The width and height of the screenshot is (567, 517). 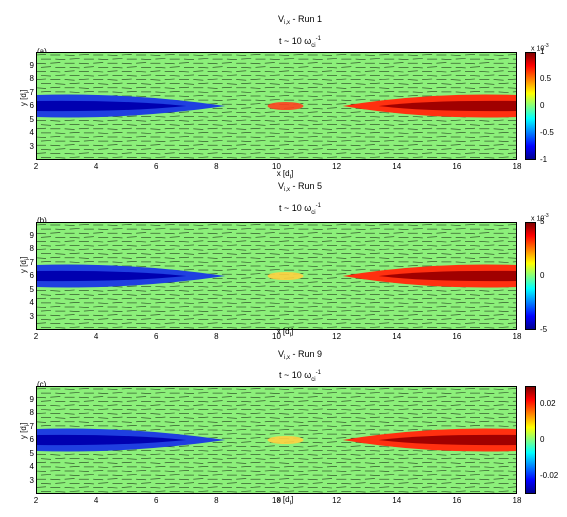 I want to click on colorbar-tick-label: 0.5, so click(x=546, y=78).